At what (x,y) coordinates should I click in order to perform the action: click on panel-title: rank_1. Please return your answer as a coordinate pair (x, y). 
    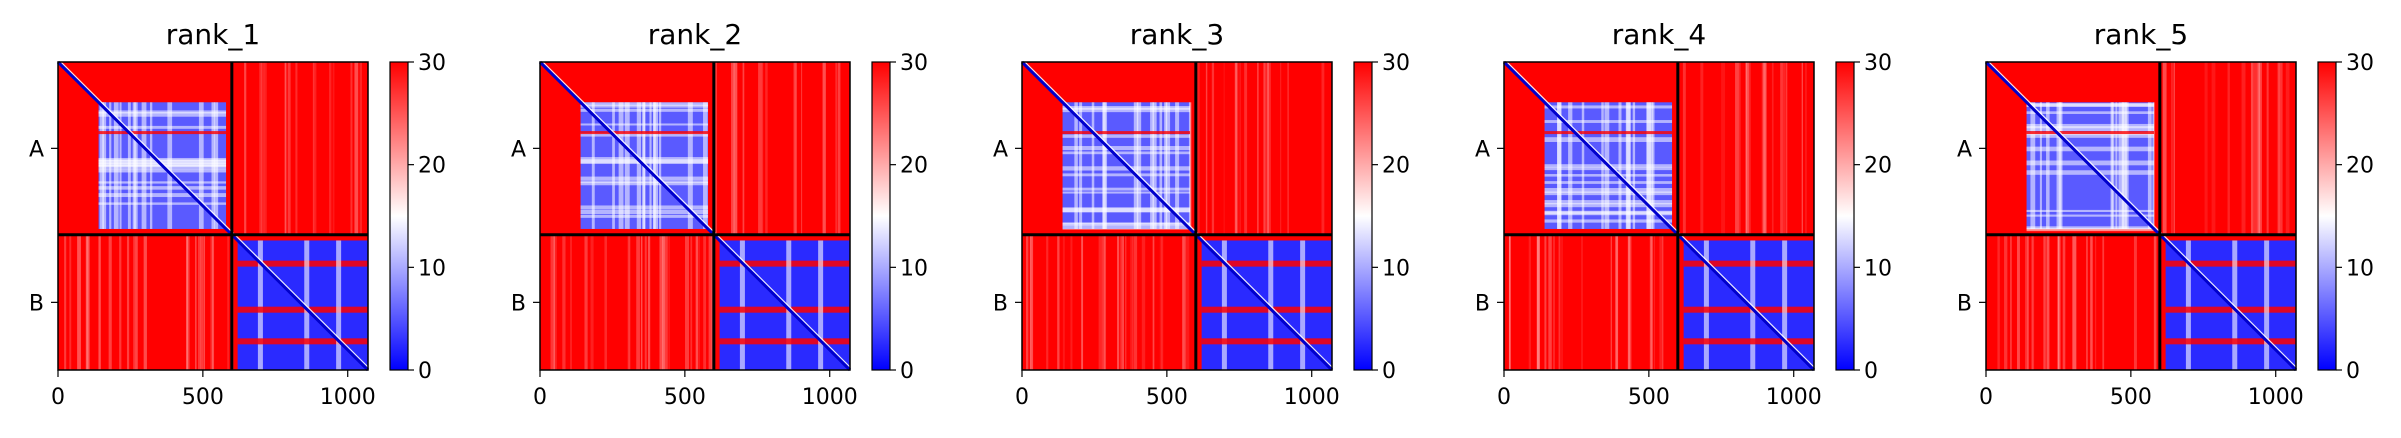
    Looking at the image, I should click on (213, 34).